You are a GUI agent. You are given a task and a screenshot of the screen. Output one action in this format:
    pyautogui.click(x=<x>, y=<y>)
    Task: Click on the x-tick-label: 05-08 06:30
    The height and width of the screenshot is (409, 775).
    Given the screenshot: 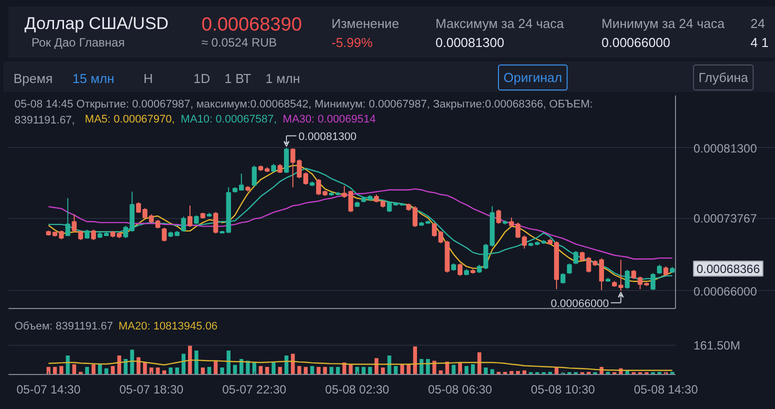 What is the action you would take?
    pyautogui.click(x=460, y=389)
    